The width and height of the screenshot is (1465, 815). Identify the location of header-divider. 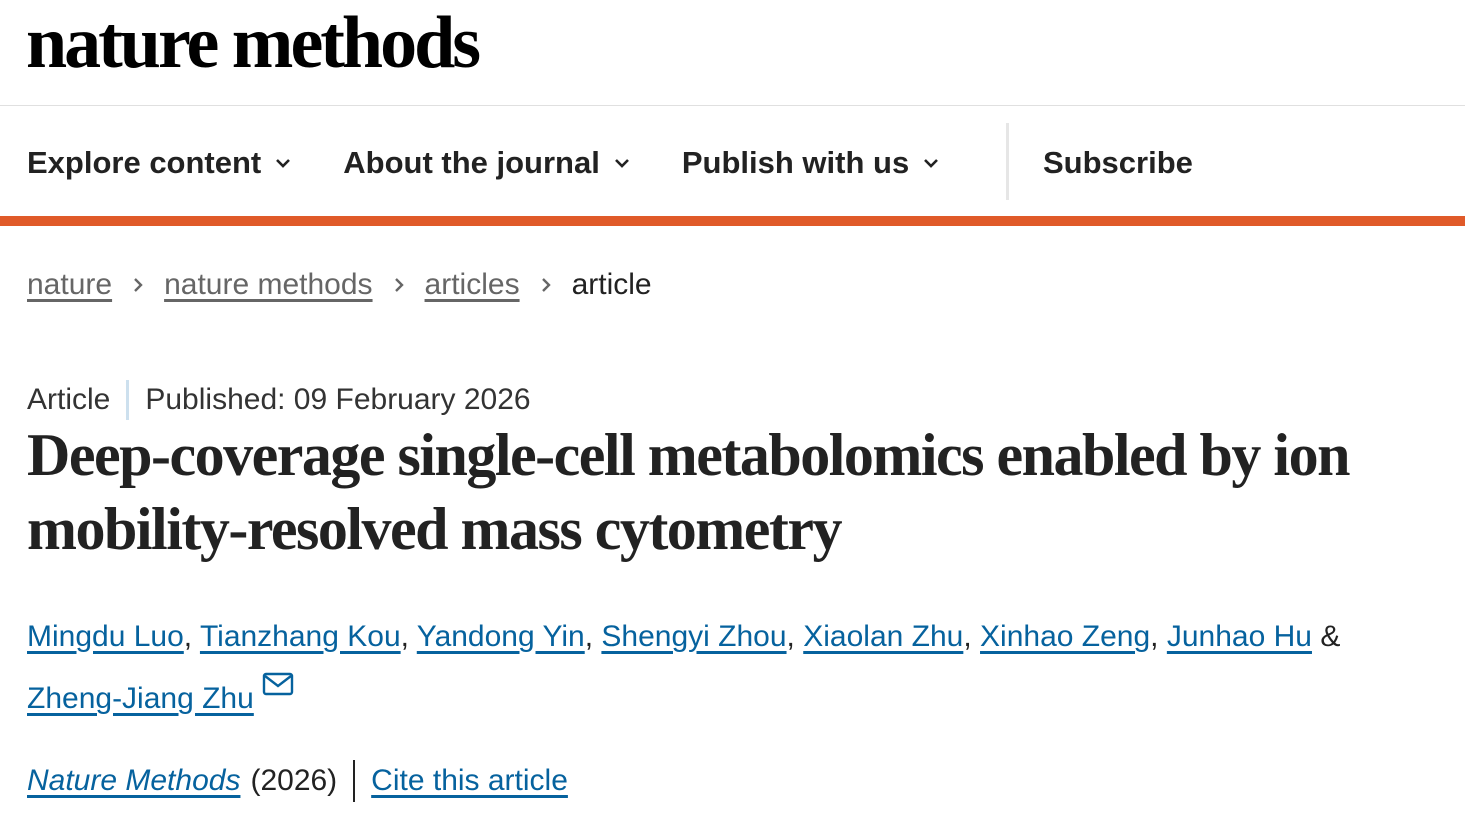
(732, 105).